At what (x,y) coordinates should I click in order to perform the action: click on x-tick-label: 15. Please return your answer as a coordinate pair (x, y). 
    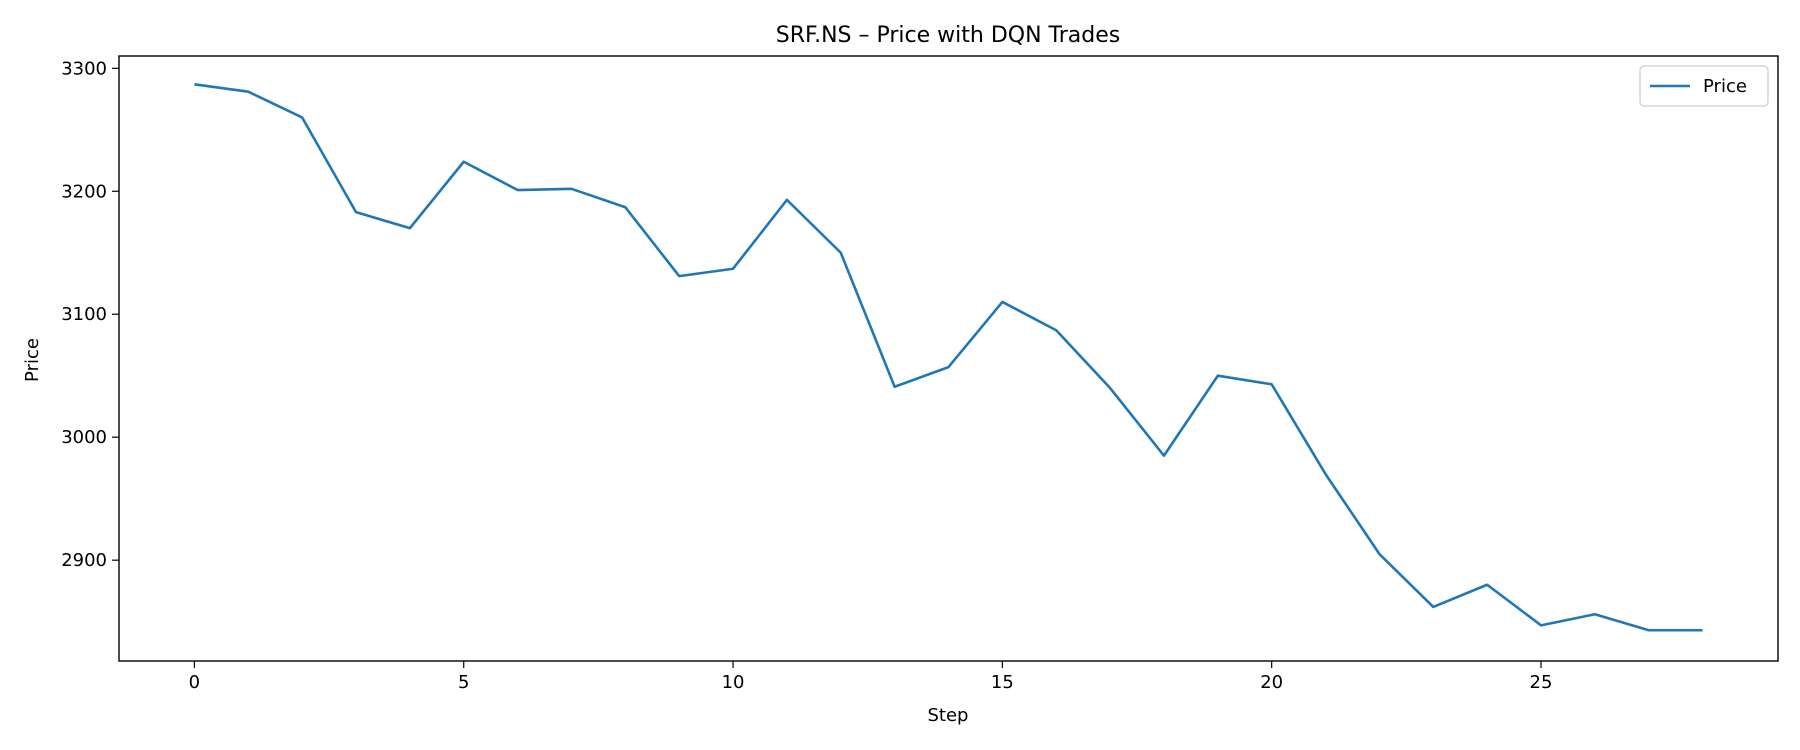
    Looking at the image, I should click on (1002, 682).